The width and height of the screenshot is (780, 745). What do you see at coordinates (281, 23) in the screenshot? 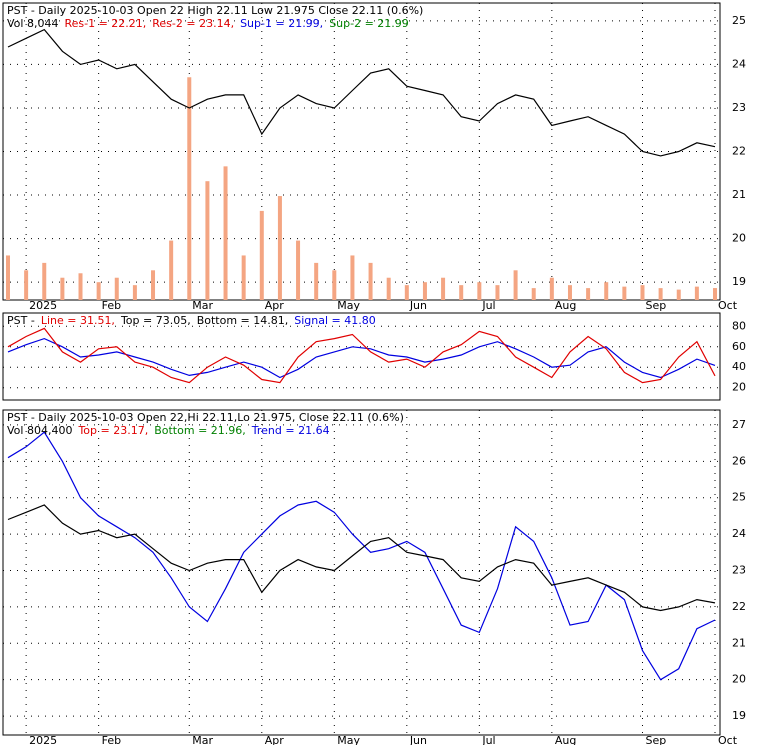
I see `header-text: Sup-1 = 21.99,` at bounding box center [281, 23].